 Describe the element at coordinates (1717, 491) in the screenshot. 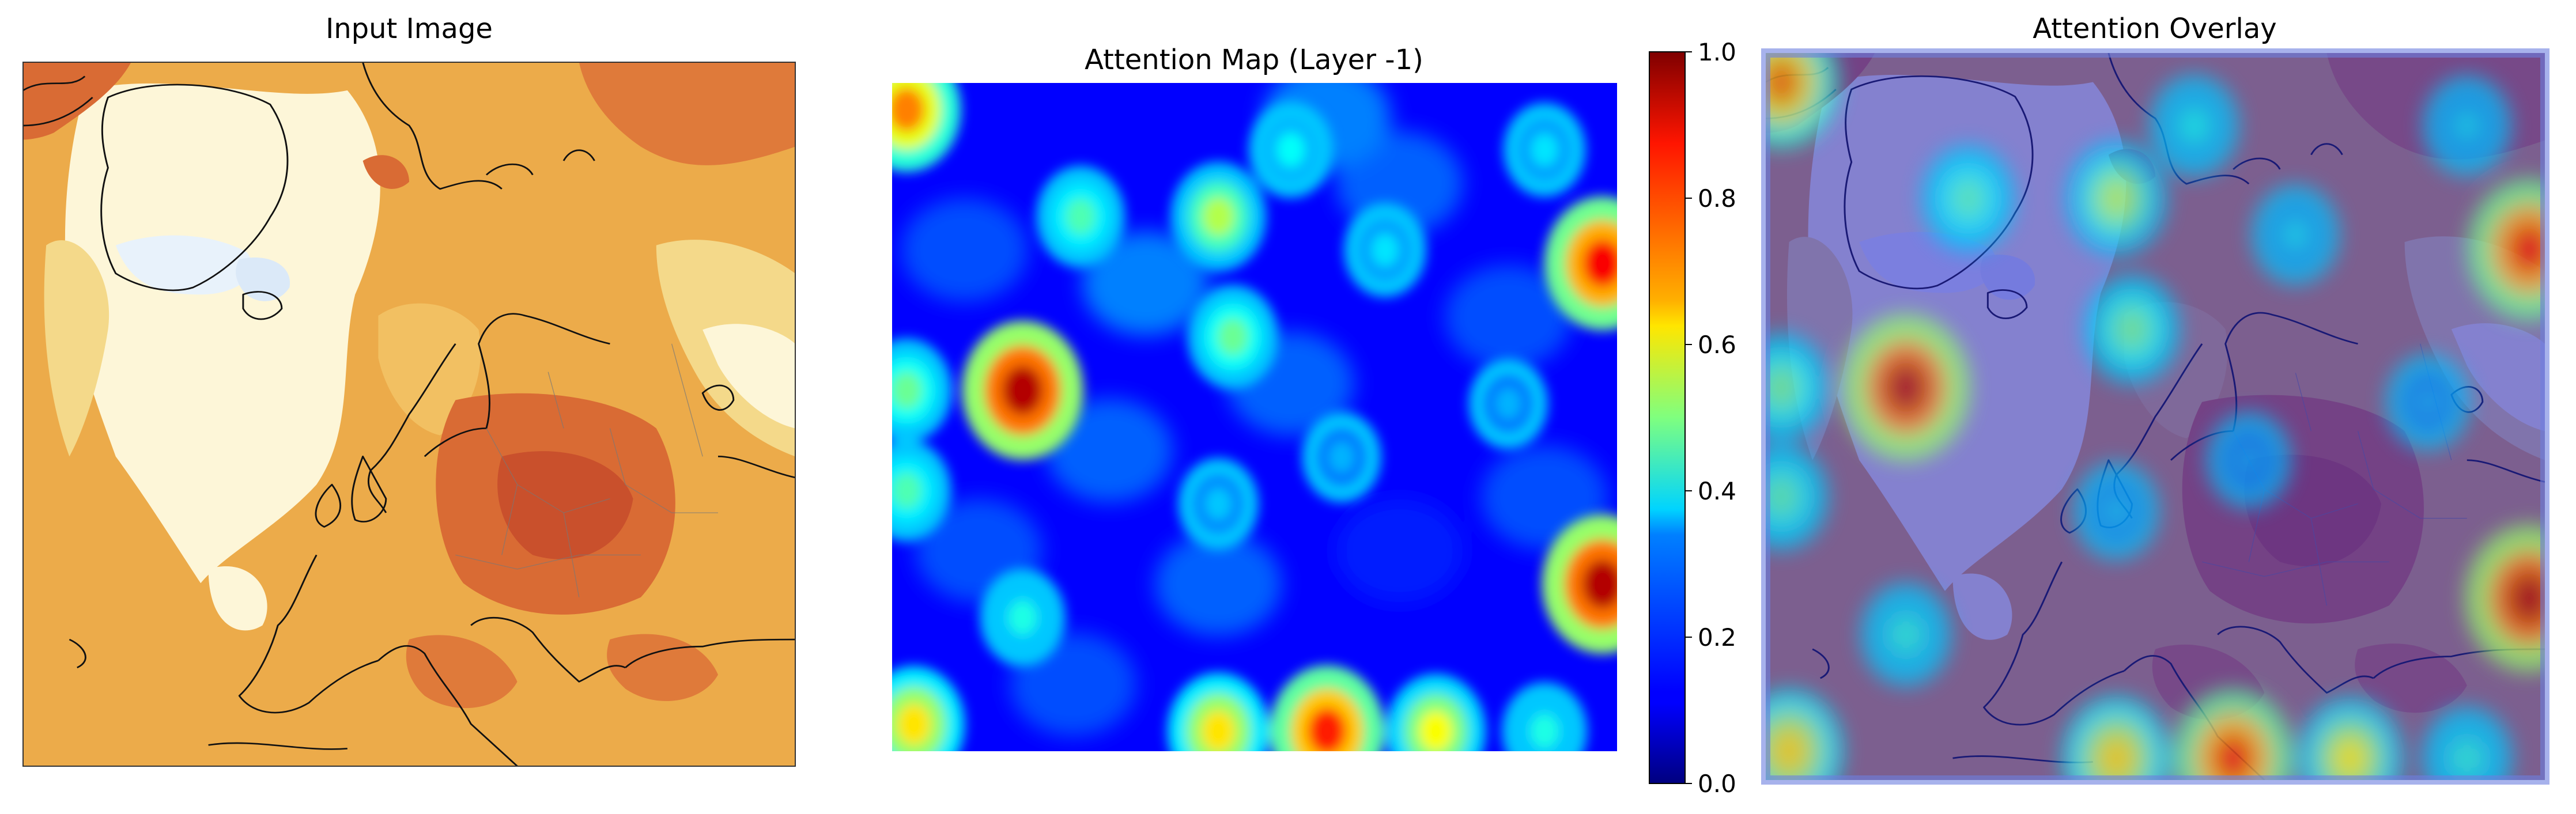

I see `colorbar-tick-label: 0.4` at that location.